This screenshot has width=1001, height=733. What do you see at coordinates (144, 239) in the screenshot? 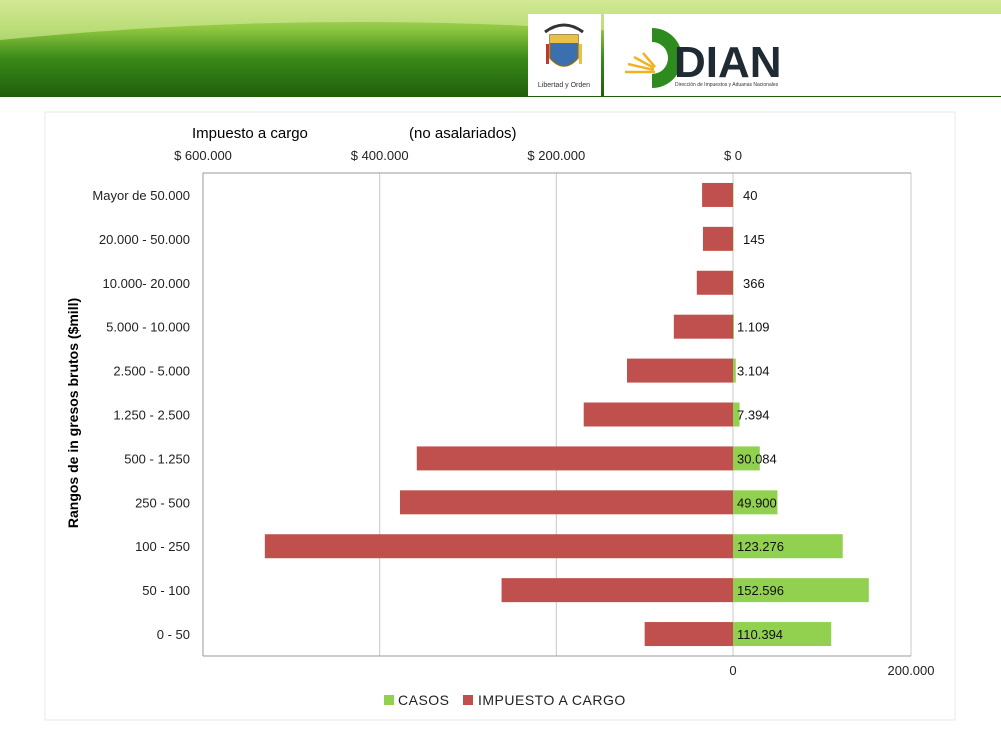
I see `category-label: 20.000 - 50.000` at bounding box center [144, 239].